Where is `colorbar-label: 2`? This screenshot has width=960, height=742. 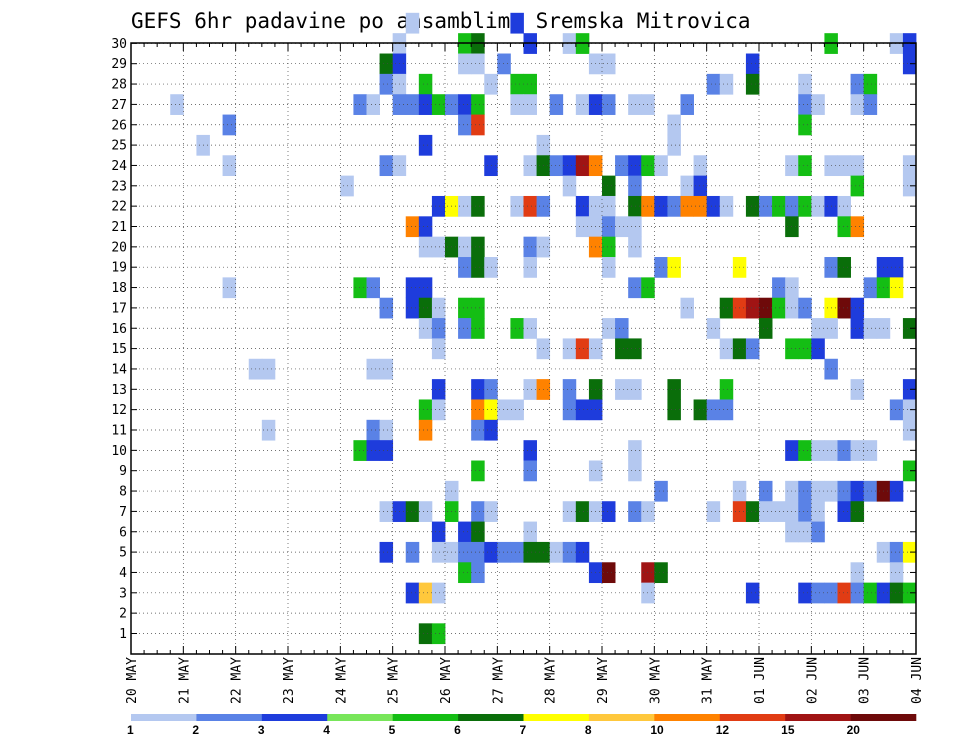
colorbar-label: 2 is located at coordinates (195, 730).